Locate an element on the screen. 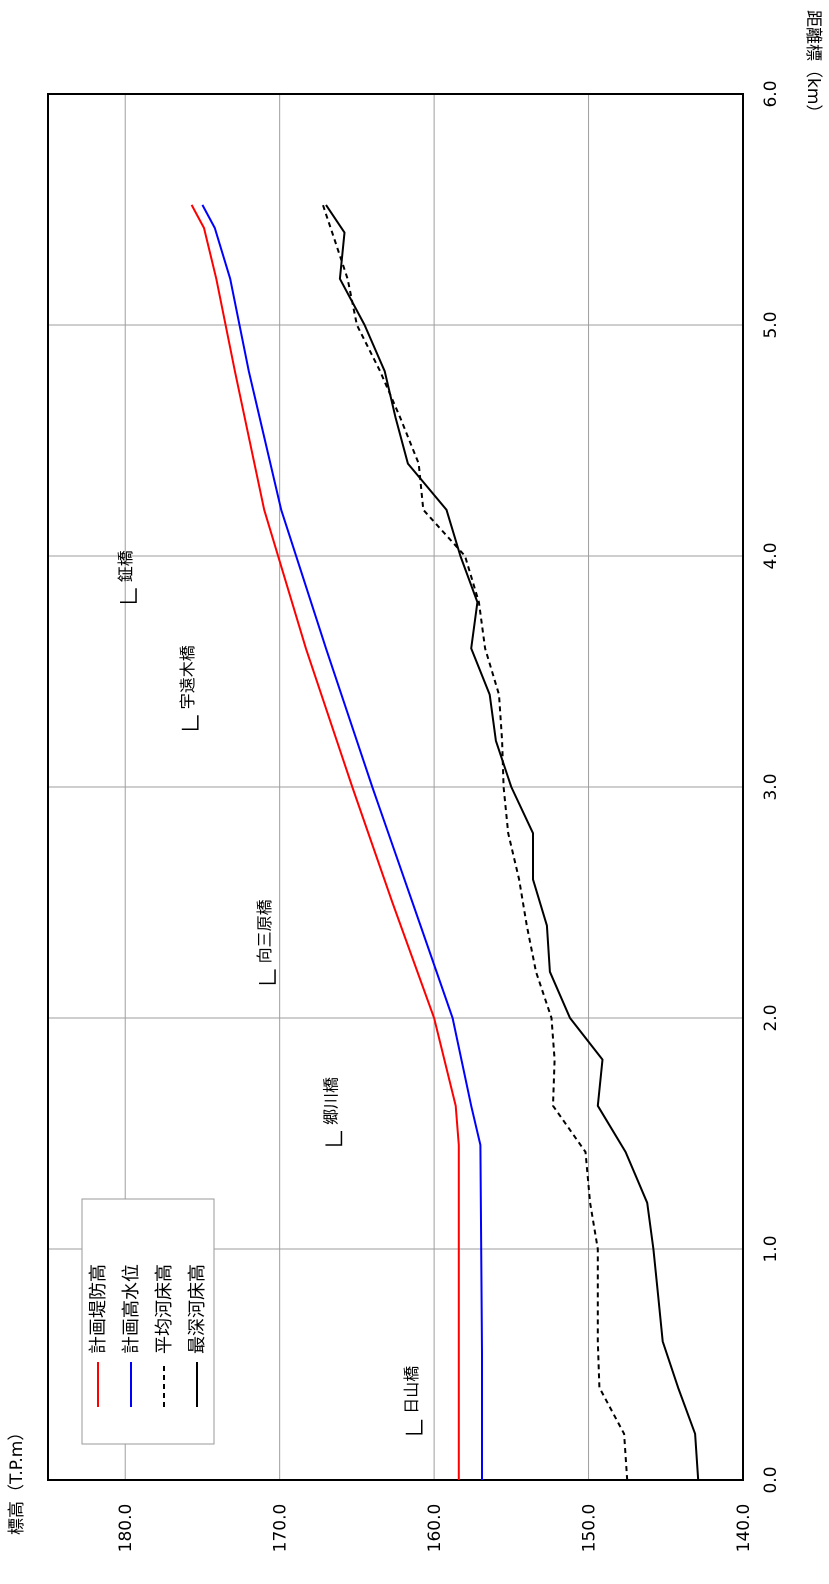 This screenshot has width=829, height=1584. bridge-label-group: 向三原橋 is located at coordinates (264, 931).